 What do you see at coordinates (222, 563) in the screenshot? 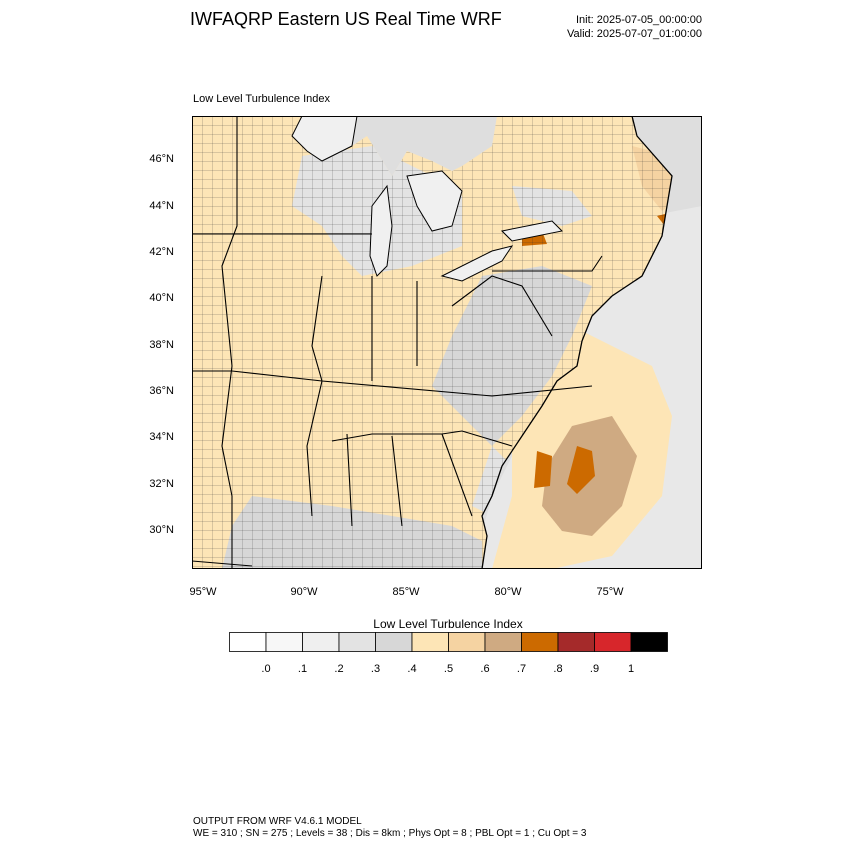
I see `state-line-louisiana` at bounding box center [222, 563].